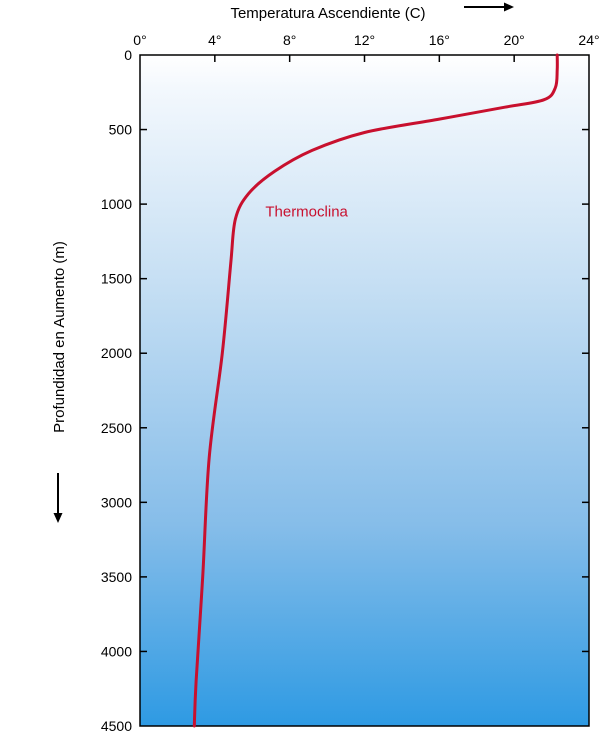 The height and width of the screenshot is (731, 600). I want to click on x-axis-ticks: 0° 4° 8° 12° 16° 20° 24°, so click(366, 47).